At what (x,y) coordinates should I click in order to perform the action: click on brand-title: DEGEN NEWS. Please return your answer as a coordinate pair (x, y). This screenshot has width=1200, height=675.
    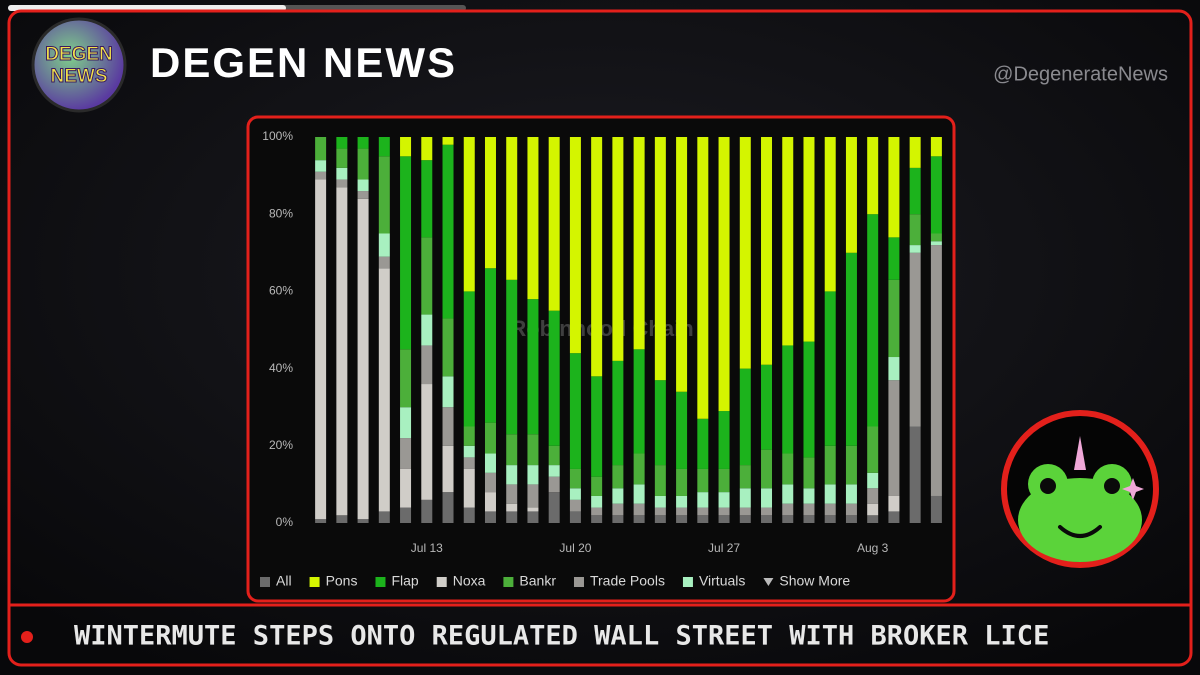
    Looking at the image, I should click on (303, 62).